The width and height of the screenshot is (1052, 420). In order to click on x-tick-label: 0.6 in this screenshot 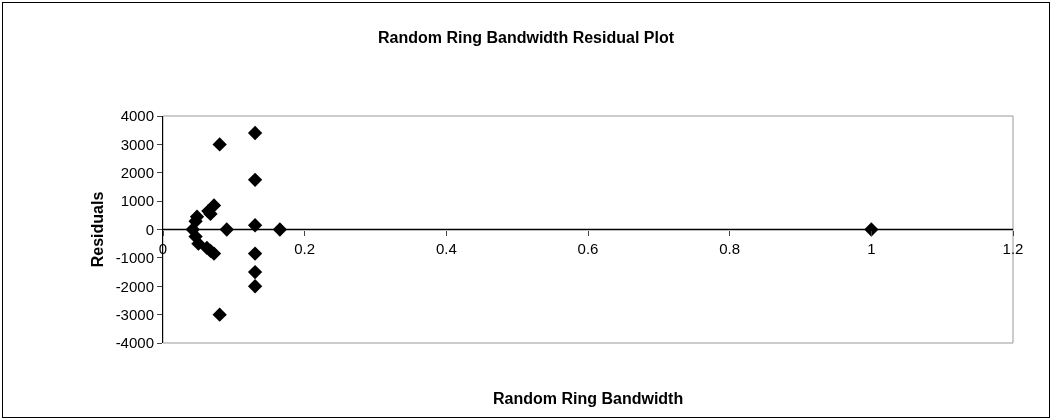, I will do `click(588, 248)`.